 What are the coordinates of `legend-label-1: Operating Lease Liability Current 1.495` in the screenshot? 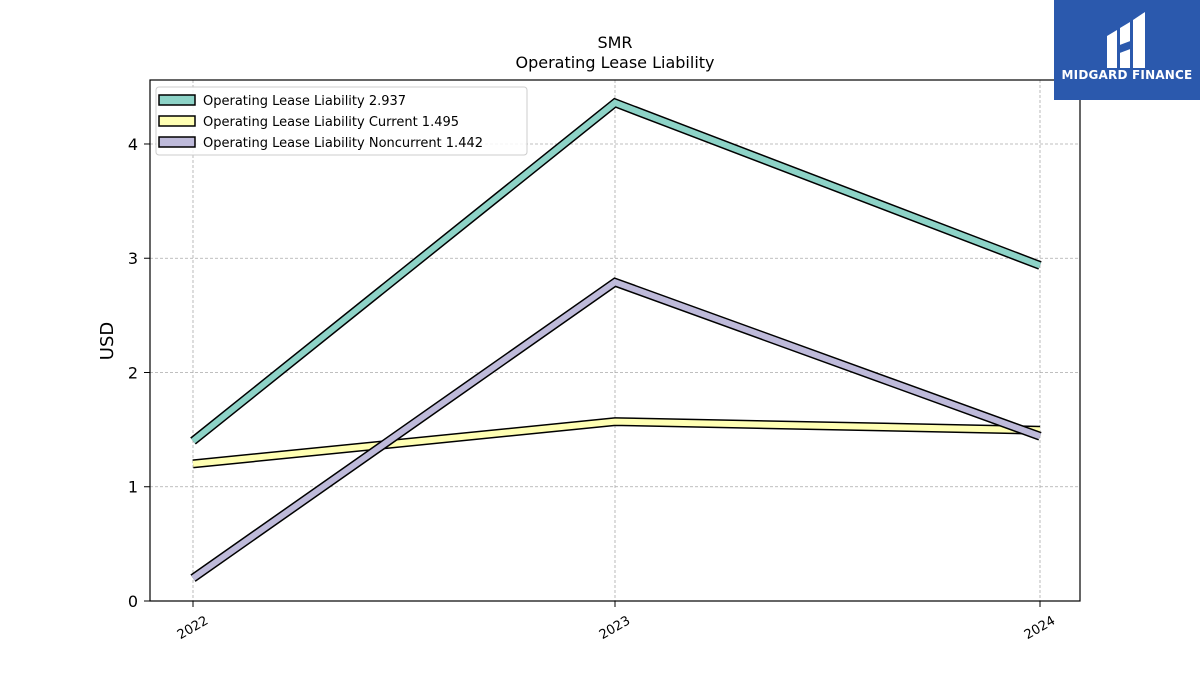 It's located at (331, 122).